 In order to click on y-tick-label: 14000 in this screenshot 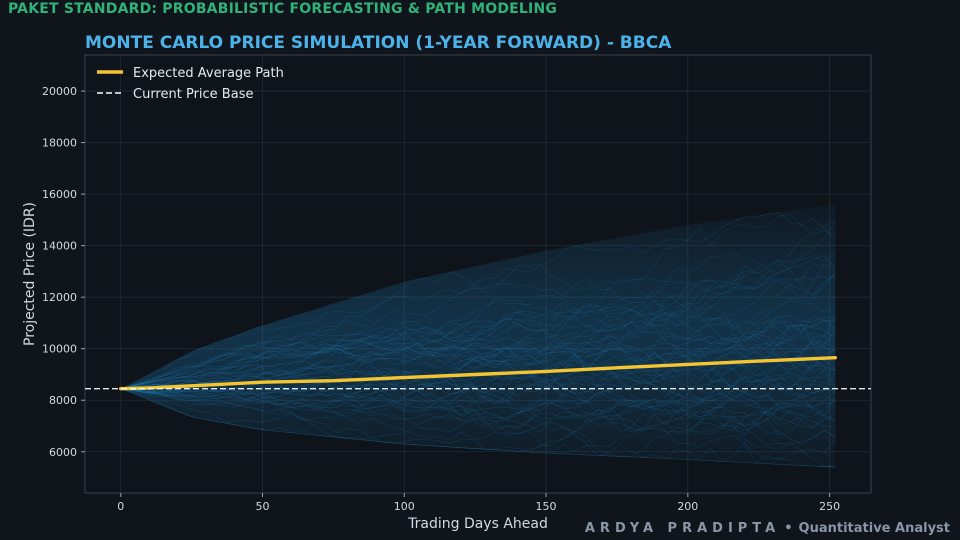, I will do `click(59, 246)`.